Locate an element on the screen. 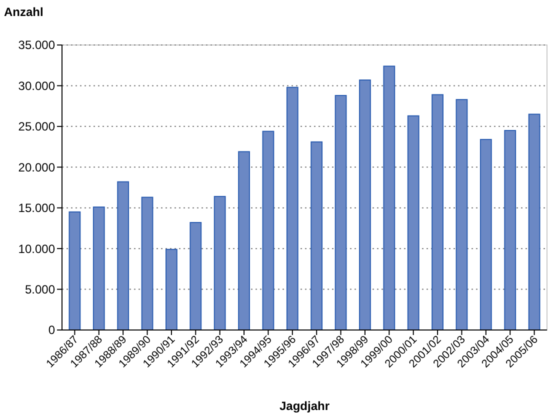 This screenshot has width=557, height=418. y-axis-title: Anzahl is located at coordinates (24, 12).